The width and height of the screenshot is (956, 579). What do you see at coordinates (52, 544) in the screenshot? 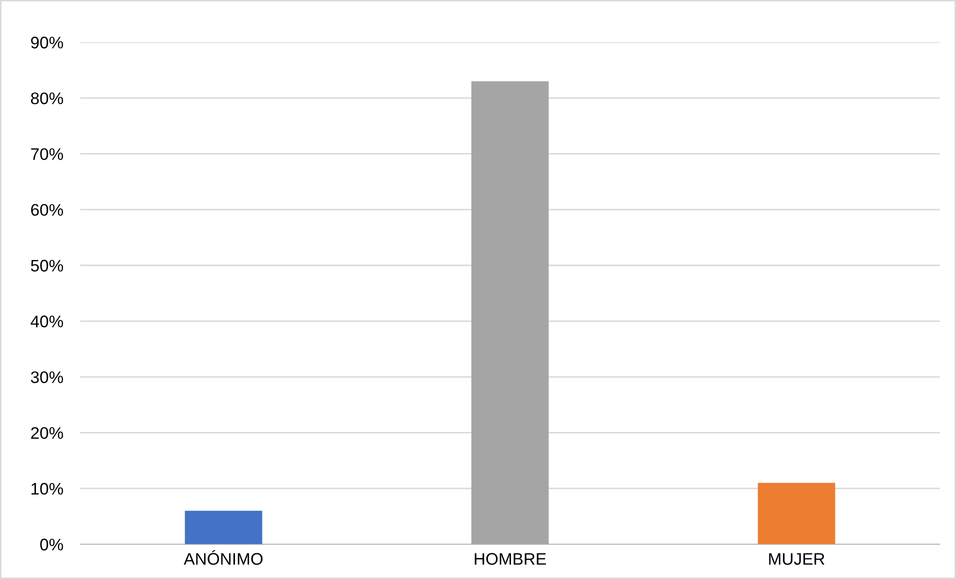
I see `y-tick-label: 0%` at bounding box center [52, 544].